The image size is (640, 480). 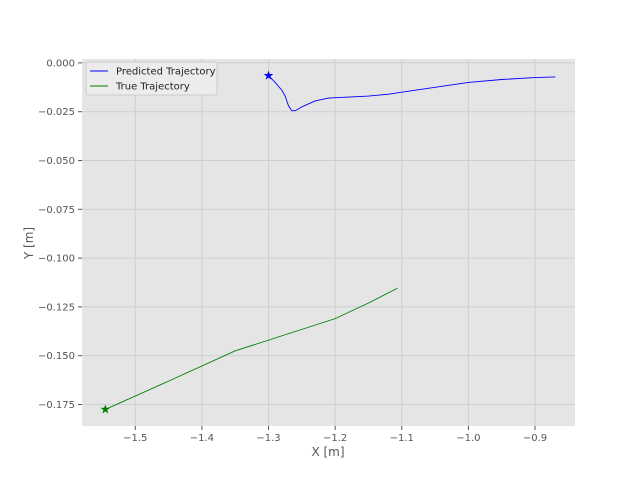 I want to click on x-tick-label: −1.2, so click(x=335, y=438).